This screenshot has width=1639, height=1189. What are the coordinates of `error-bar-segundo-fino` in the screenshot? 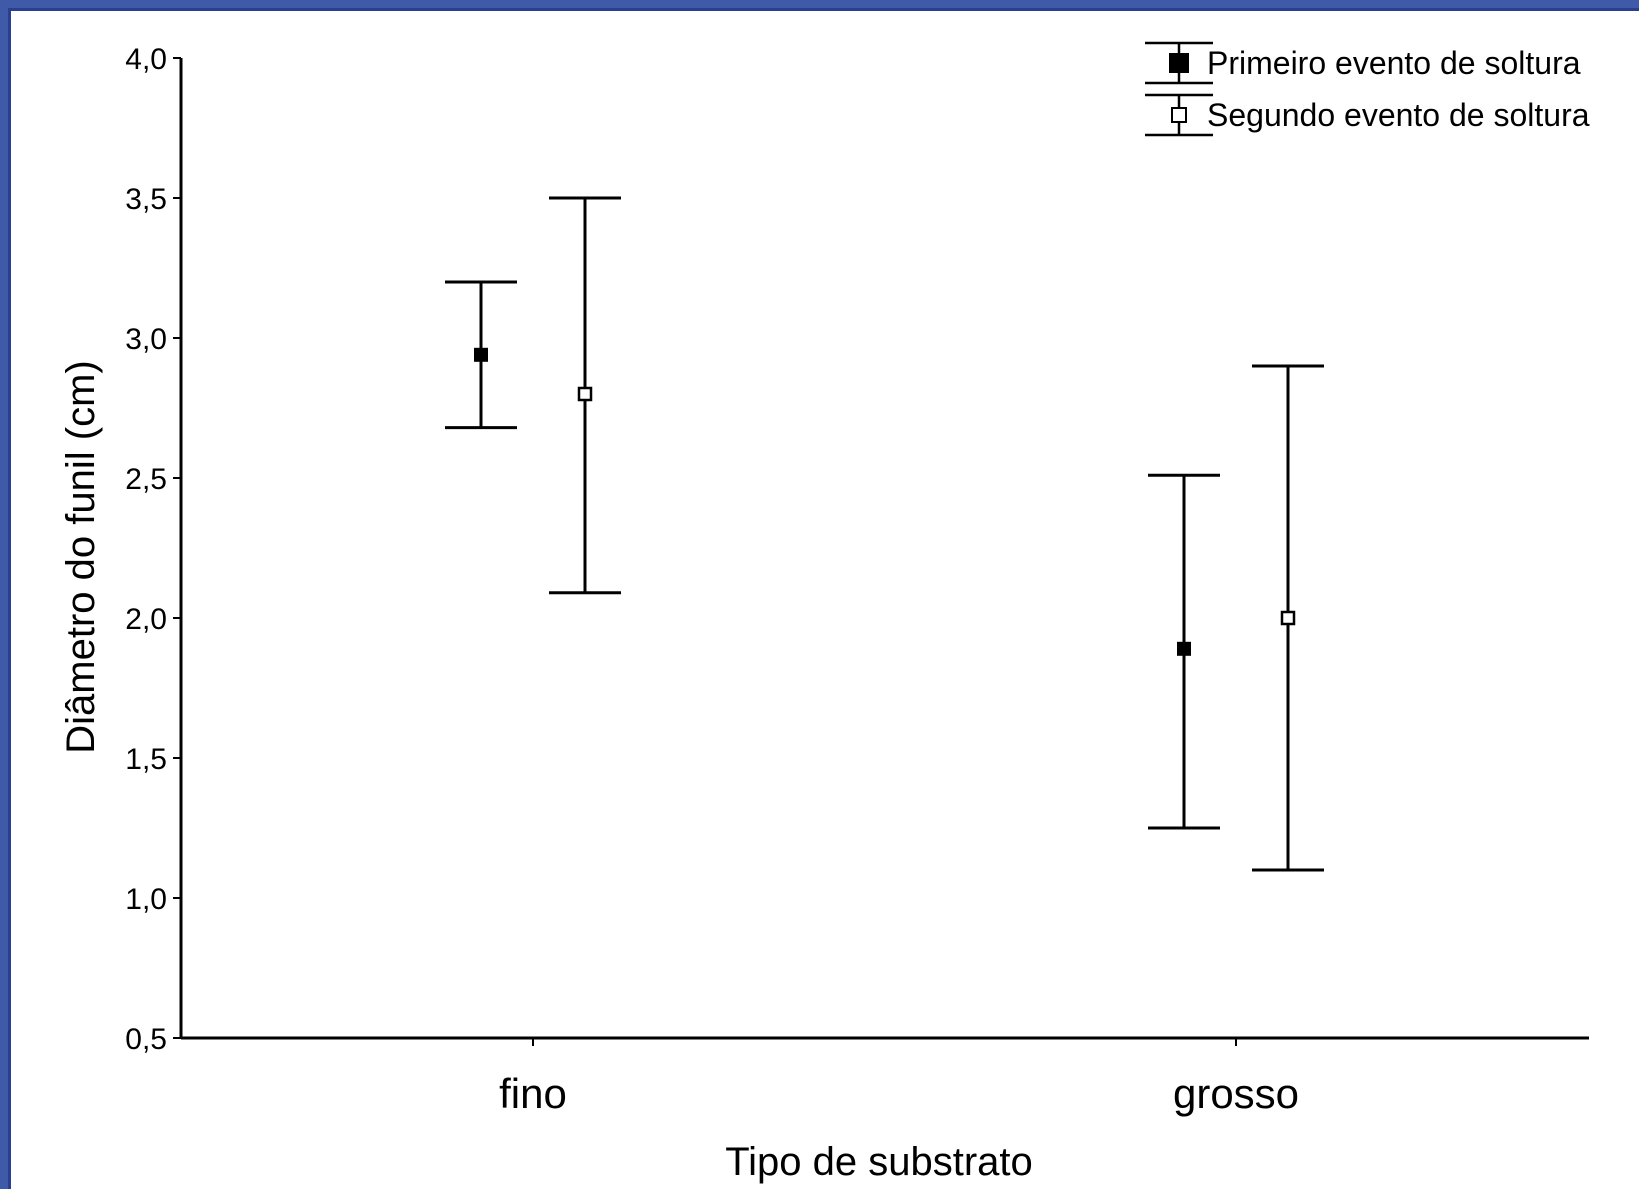 It's located at (585, 395).